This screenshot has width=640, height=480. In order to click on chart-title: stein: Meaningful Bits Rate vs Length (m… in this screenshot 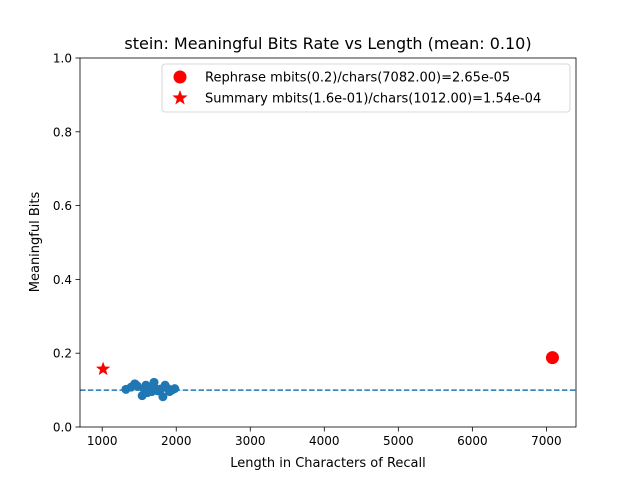, I will do `click(327, 43)`.